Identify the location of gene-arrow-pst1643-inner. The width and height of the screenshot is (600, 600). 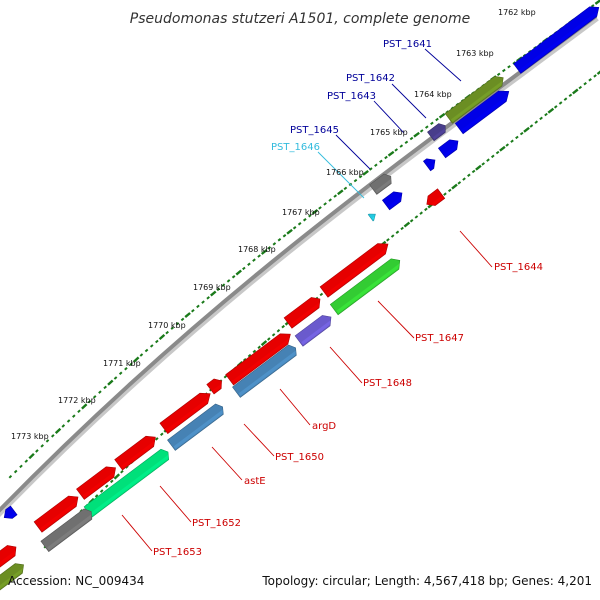
(448, 149).